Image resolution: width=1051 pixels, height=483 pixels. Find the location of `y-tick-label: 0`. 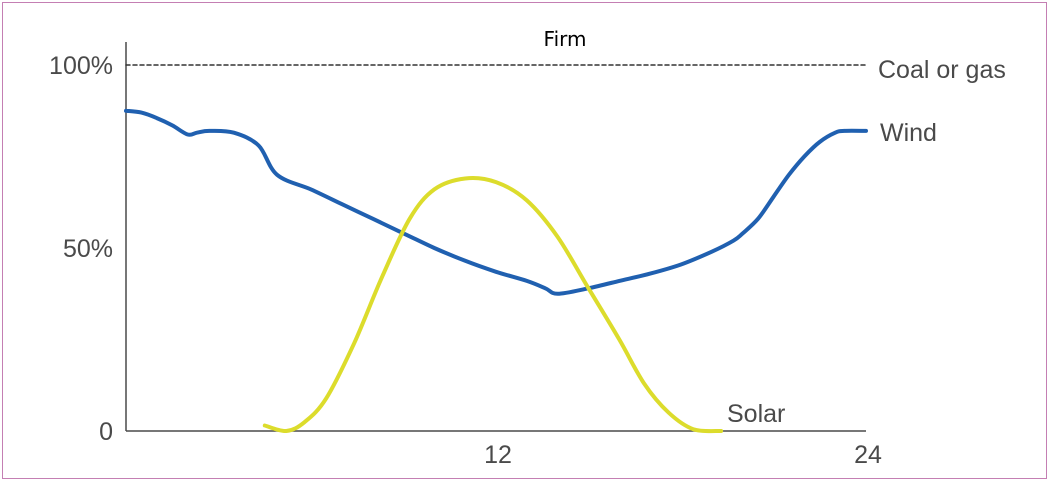

y-tick-label: 0 is located at coordinates (106, 432).